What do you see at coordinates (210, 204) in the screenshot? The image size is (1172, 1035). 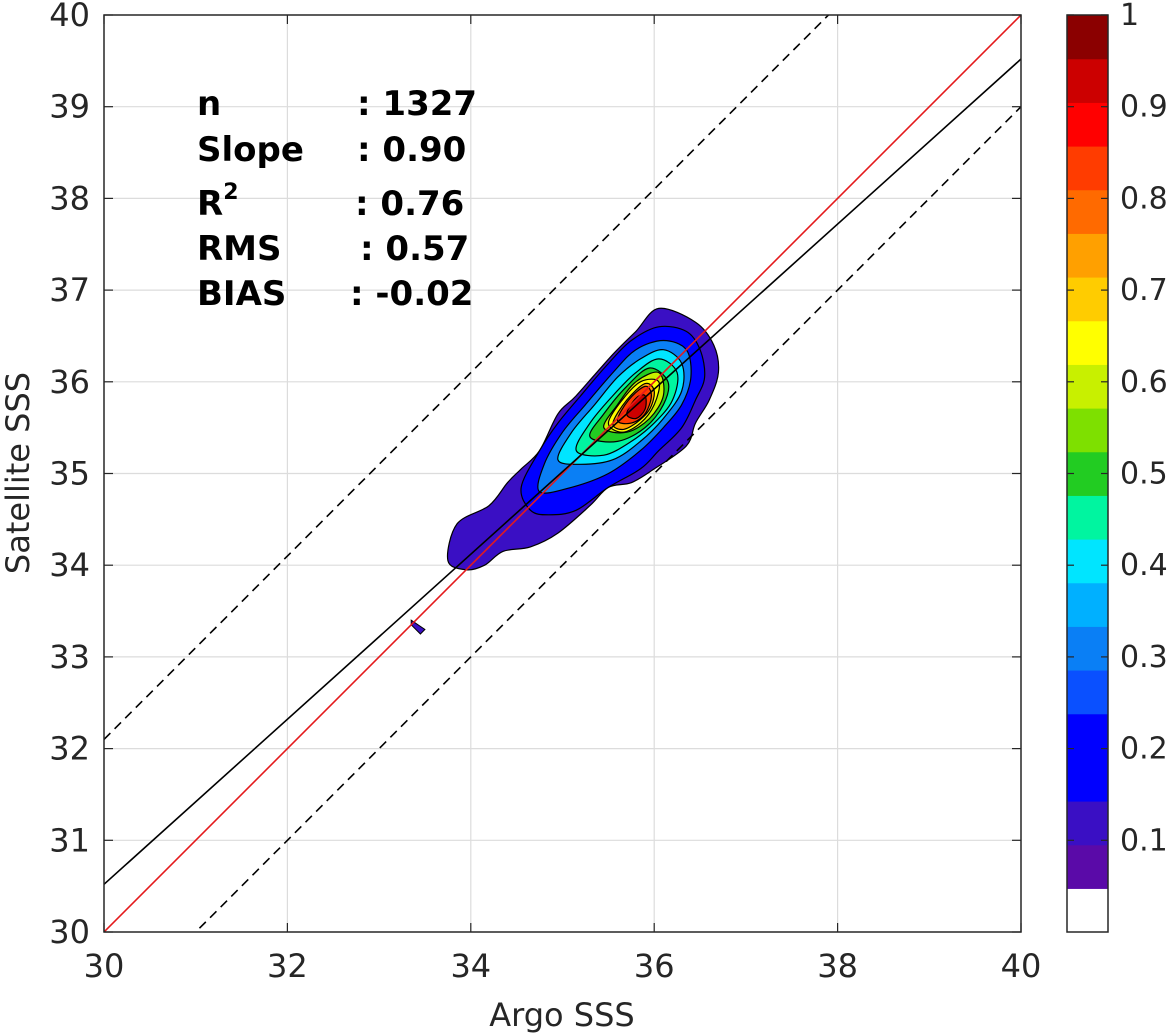 I see `stat-r2-letter: R` at bounding box center [210, 204].